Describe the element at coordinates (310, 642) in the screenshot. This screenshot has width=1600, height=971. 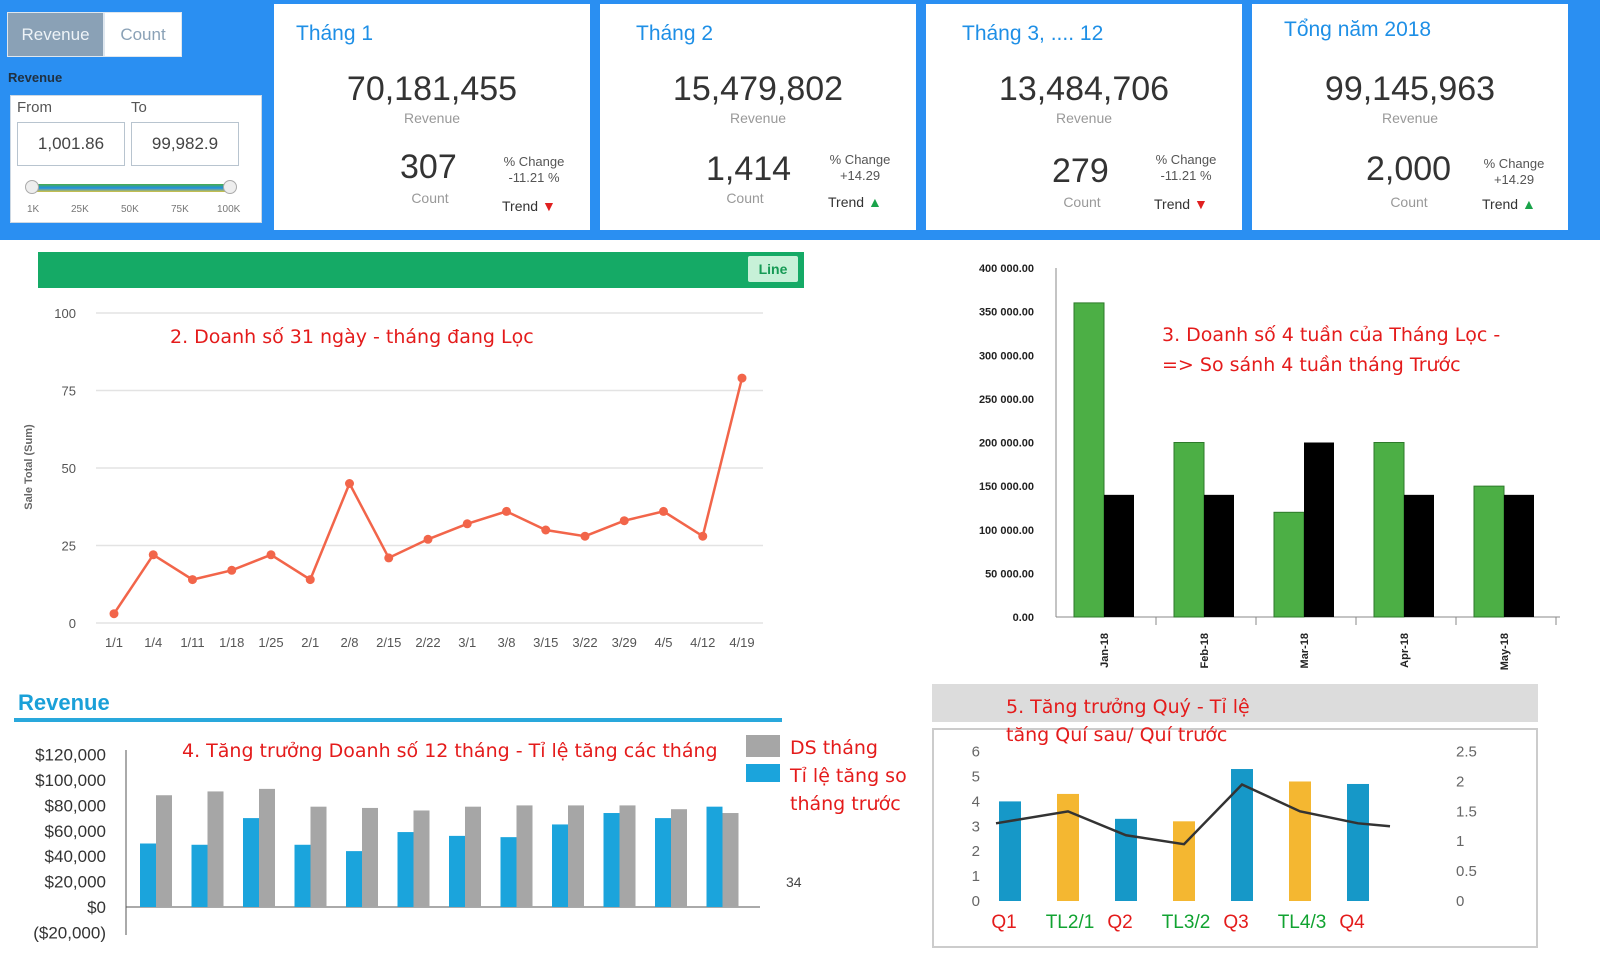
I see `x-tick-label: 2/1` at that location.